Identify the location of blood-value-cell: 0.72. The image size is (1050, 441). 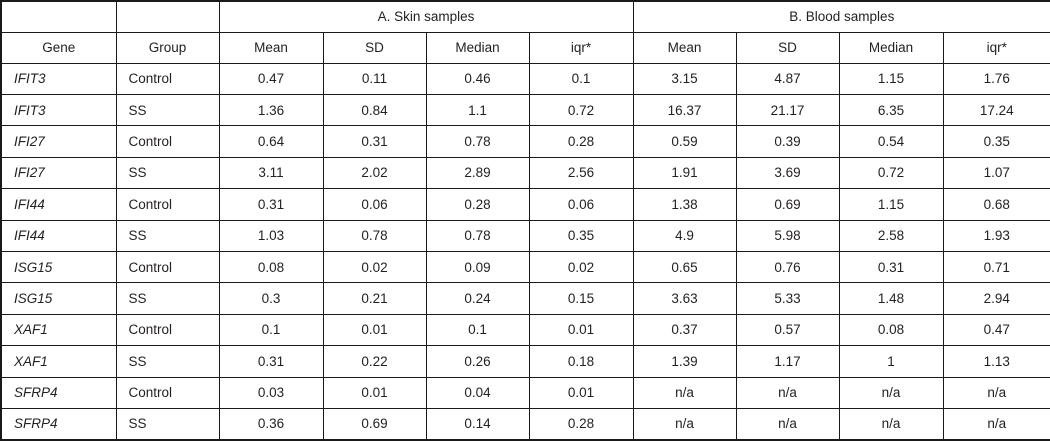
(891, 173).